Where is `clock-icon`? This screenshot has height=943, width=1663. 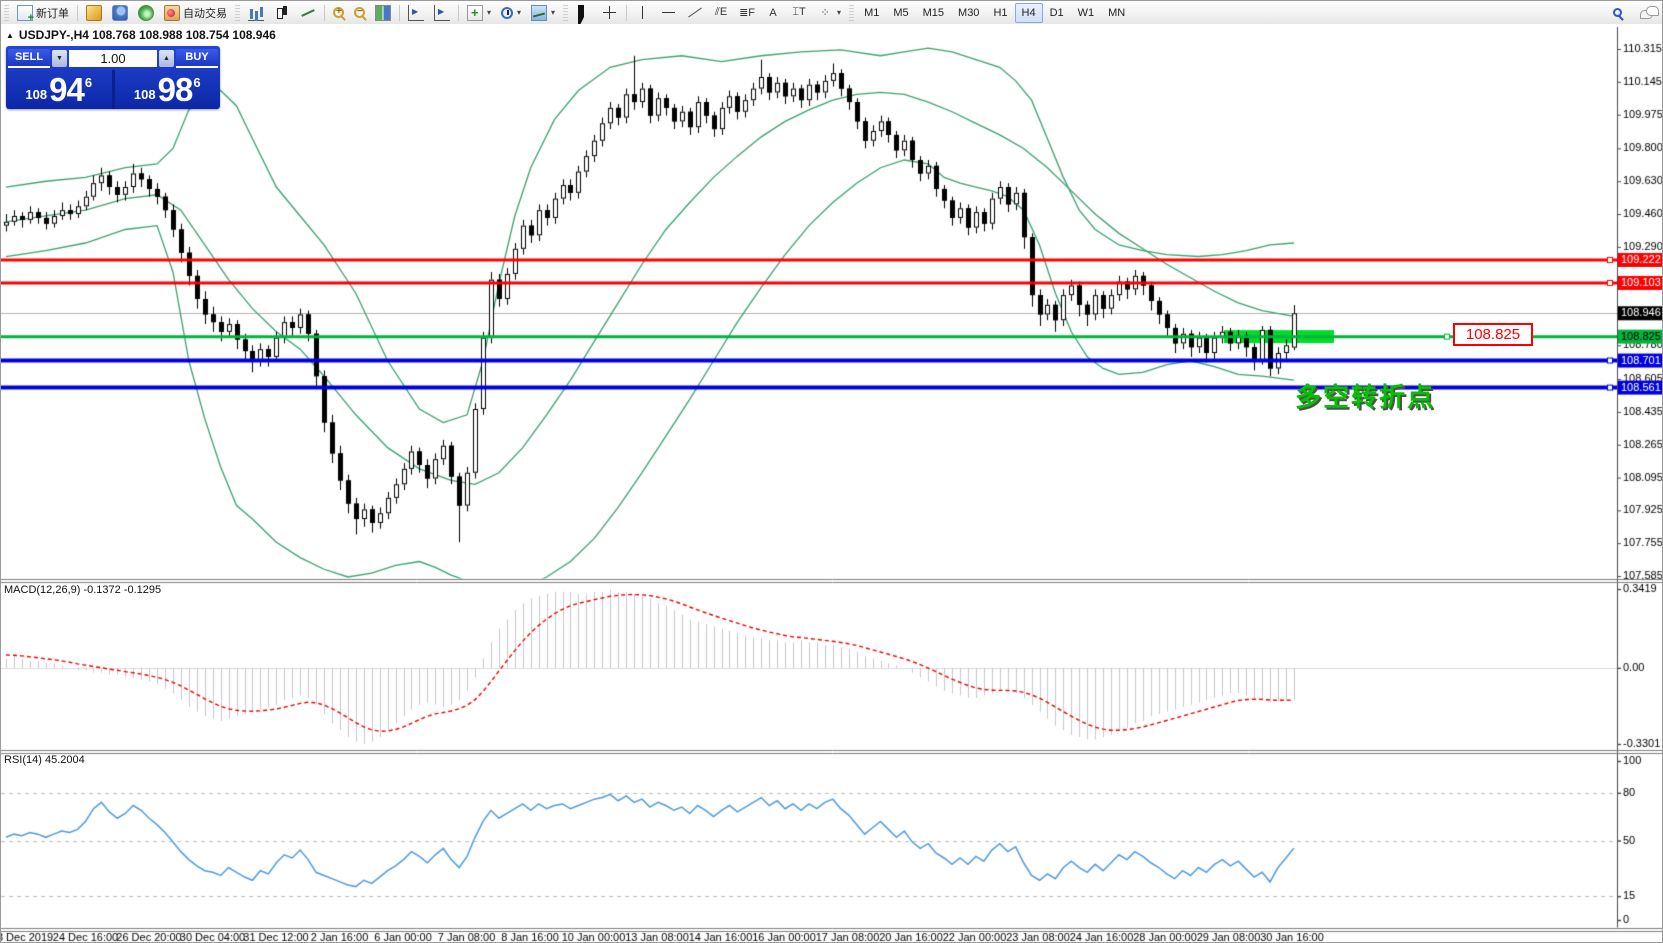
clock-icon is located at coordinates (507, 12).